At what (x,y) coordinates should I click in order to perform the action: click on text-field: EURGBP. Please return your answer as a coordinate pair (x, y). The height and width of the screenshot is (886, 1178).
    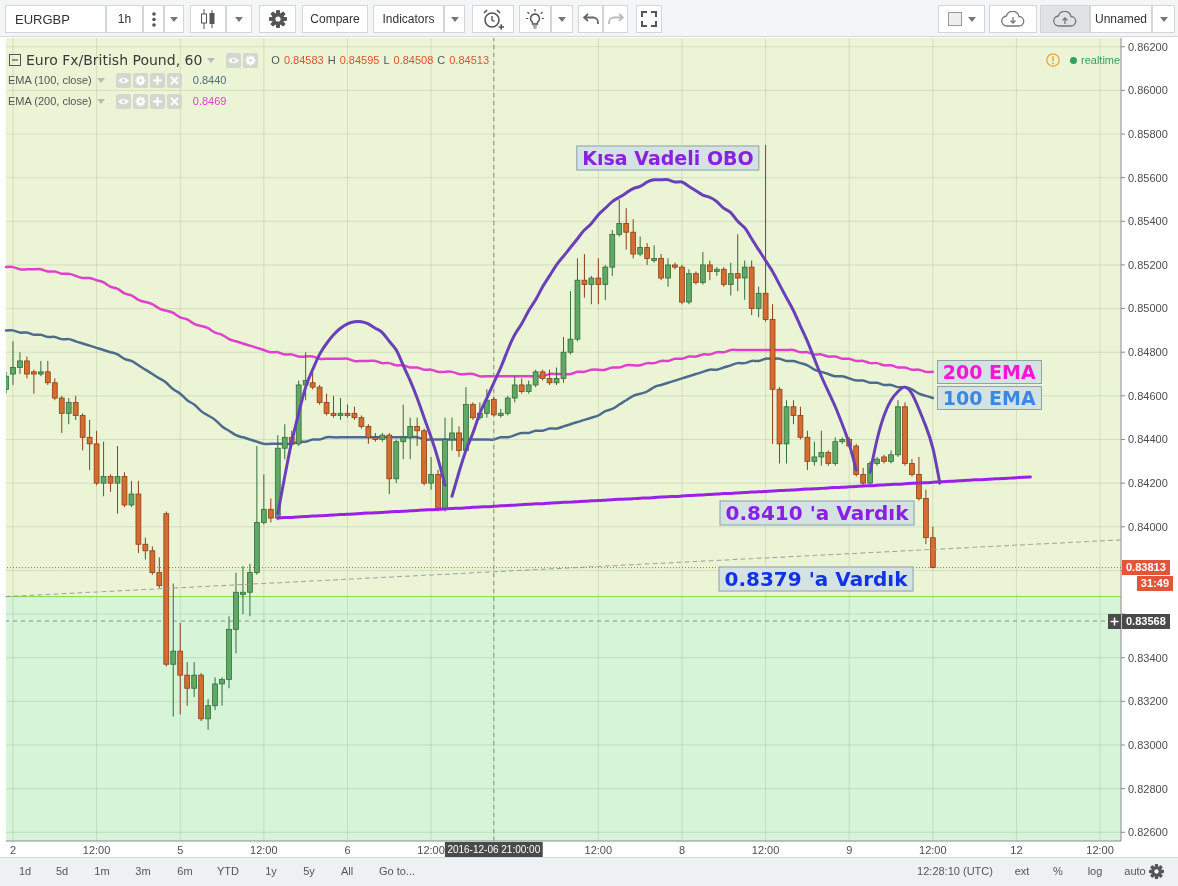
    Looking at the image, I should click on (55, 19).